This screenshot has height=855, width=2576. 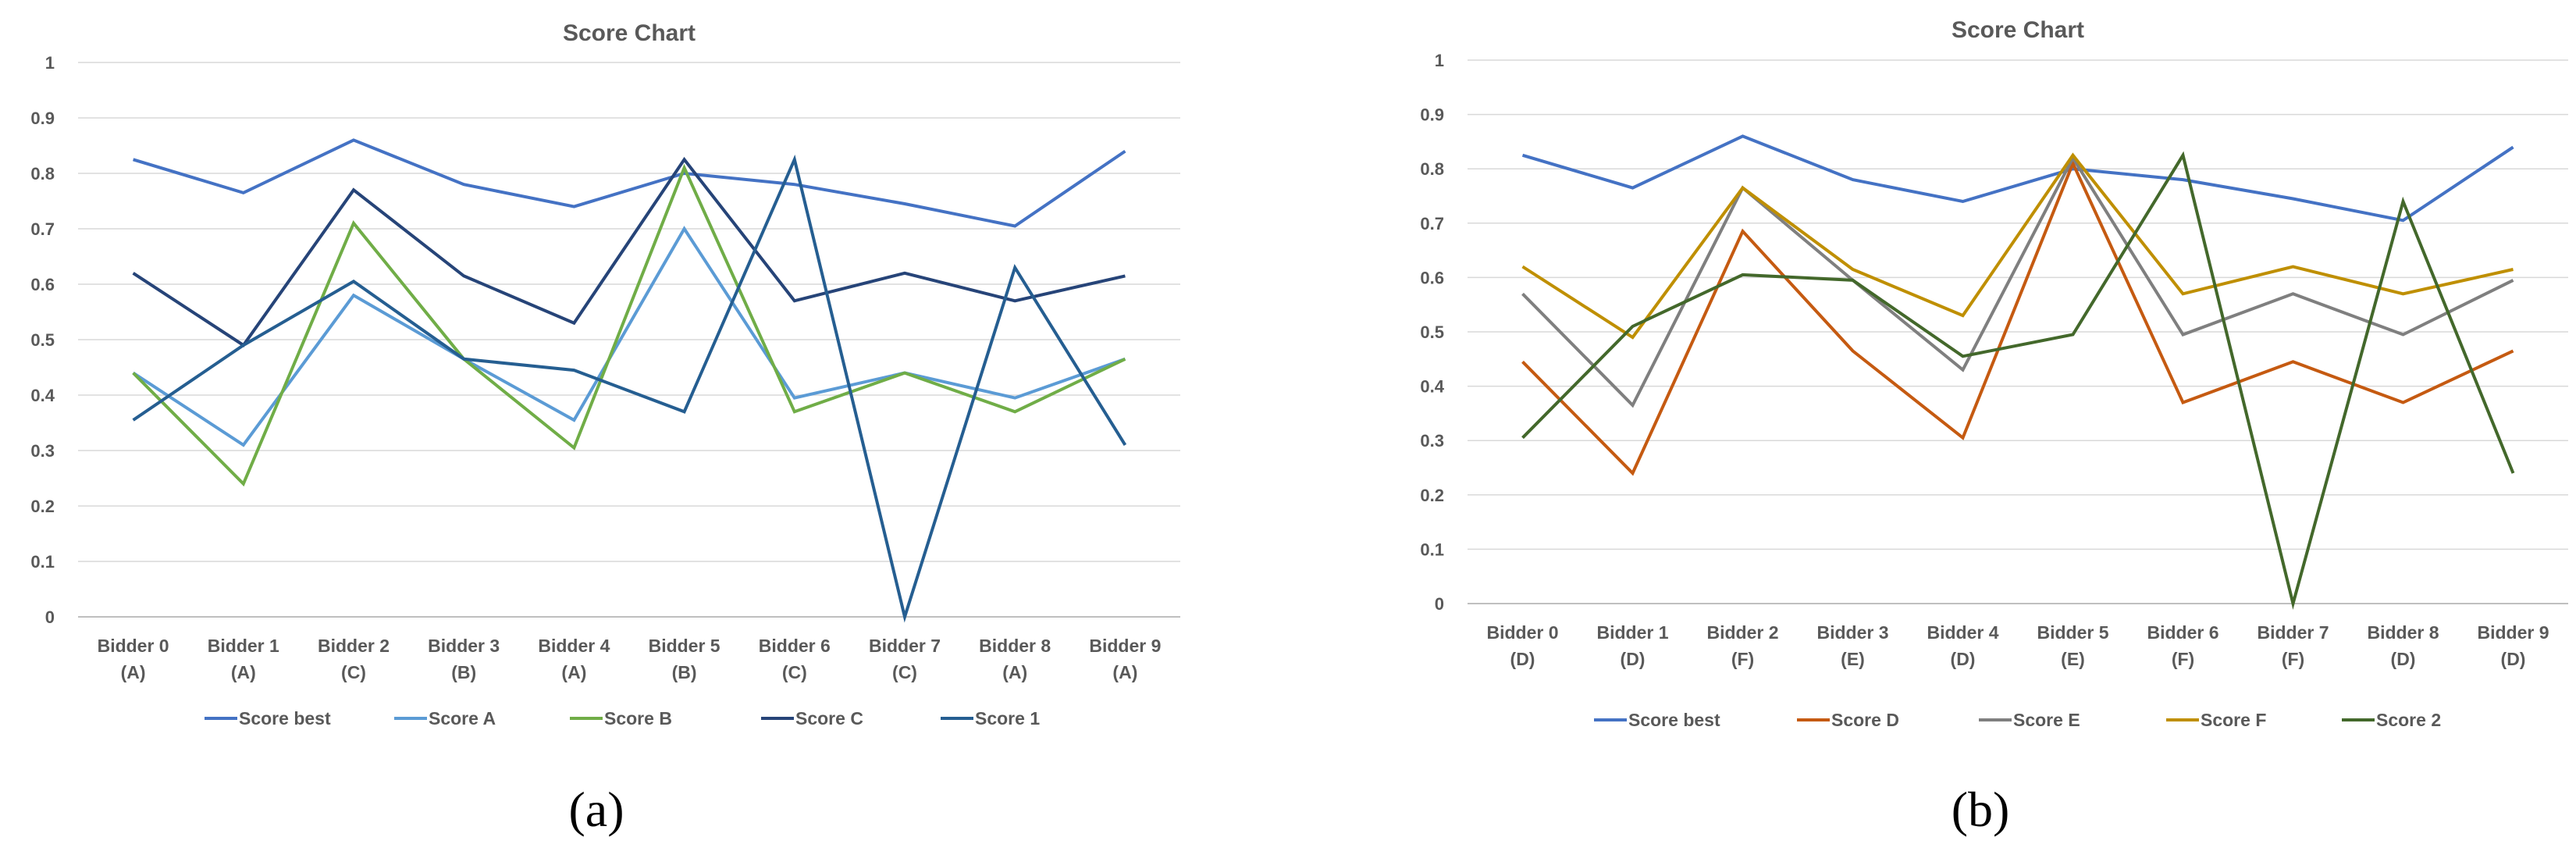 What do you see at coordinates (2182, 645) in the screenshot?
I see `x-category-label: Bidder 6 (F)` at bounding box center [2182, 645].